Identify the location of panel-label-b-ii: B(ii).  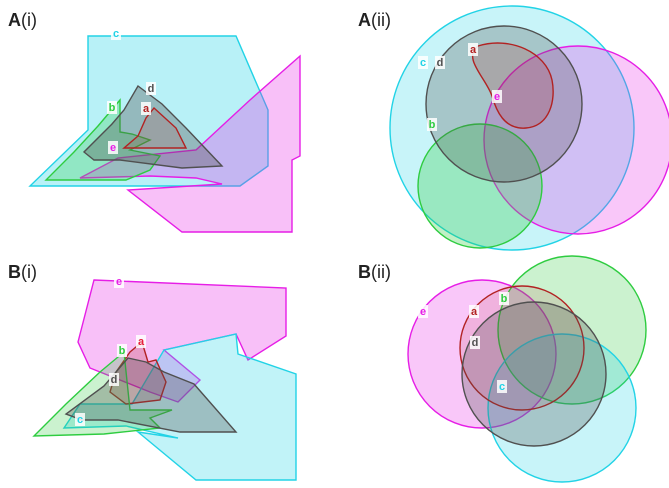
(374, 272).